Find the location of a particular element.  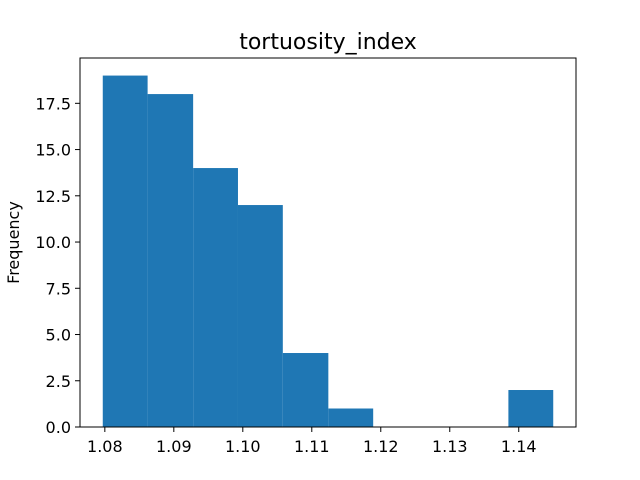

y-tick-label: 5.0 is located at coordinates (58, 335).